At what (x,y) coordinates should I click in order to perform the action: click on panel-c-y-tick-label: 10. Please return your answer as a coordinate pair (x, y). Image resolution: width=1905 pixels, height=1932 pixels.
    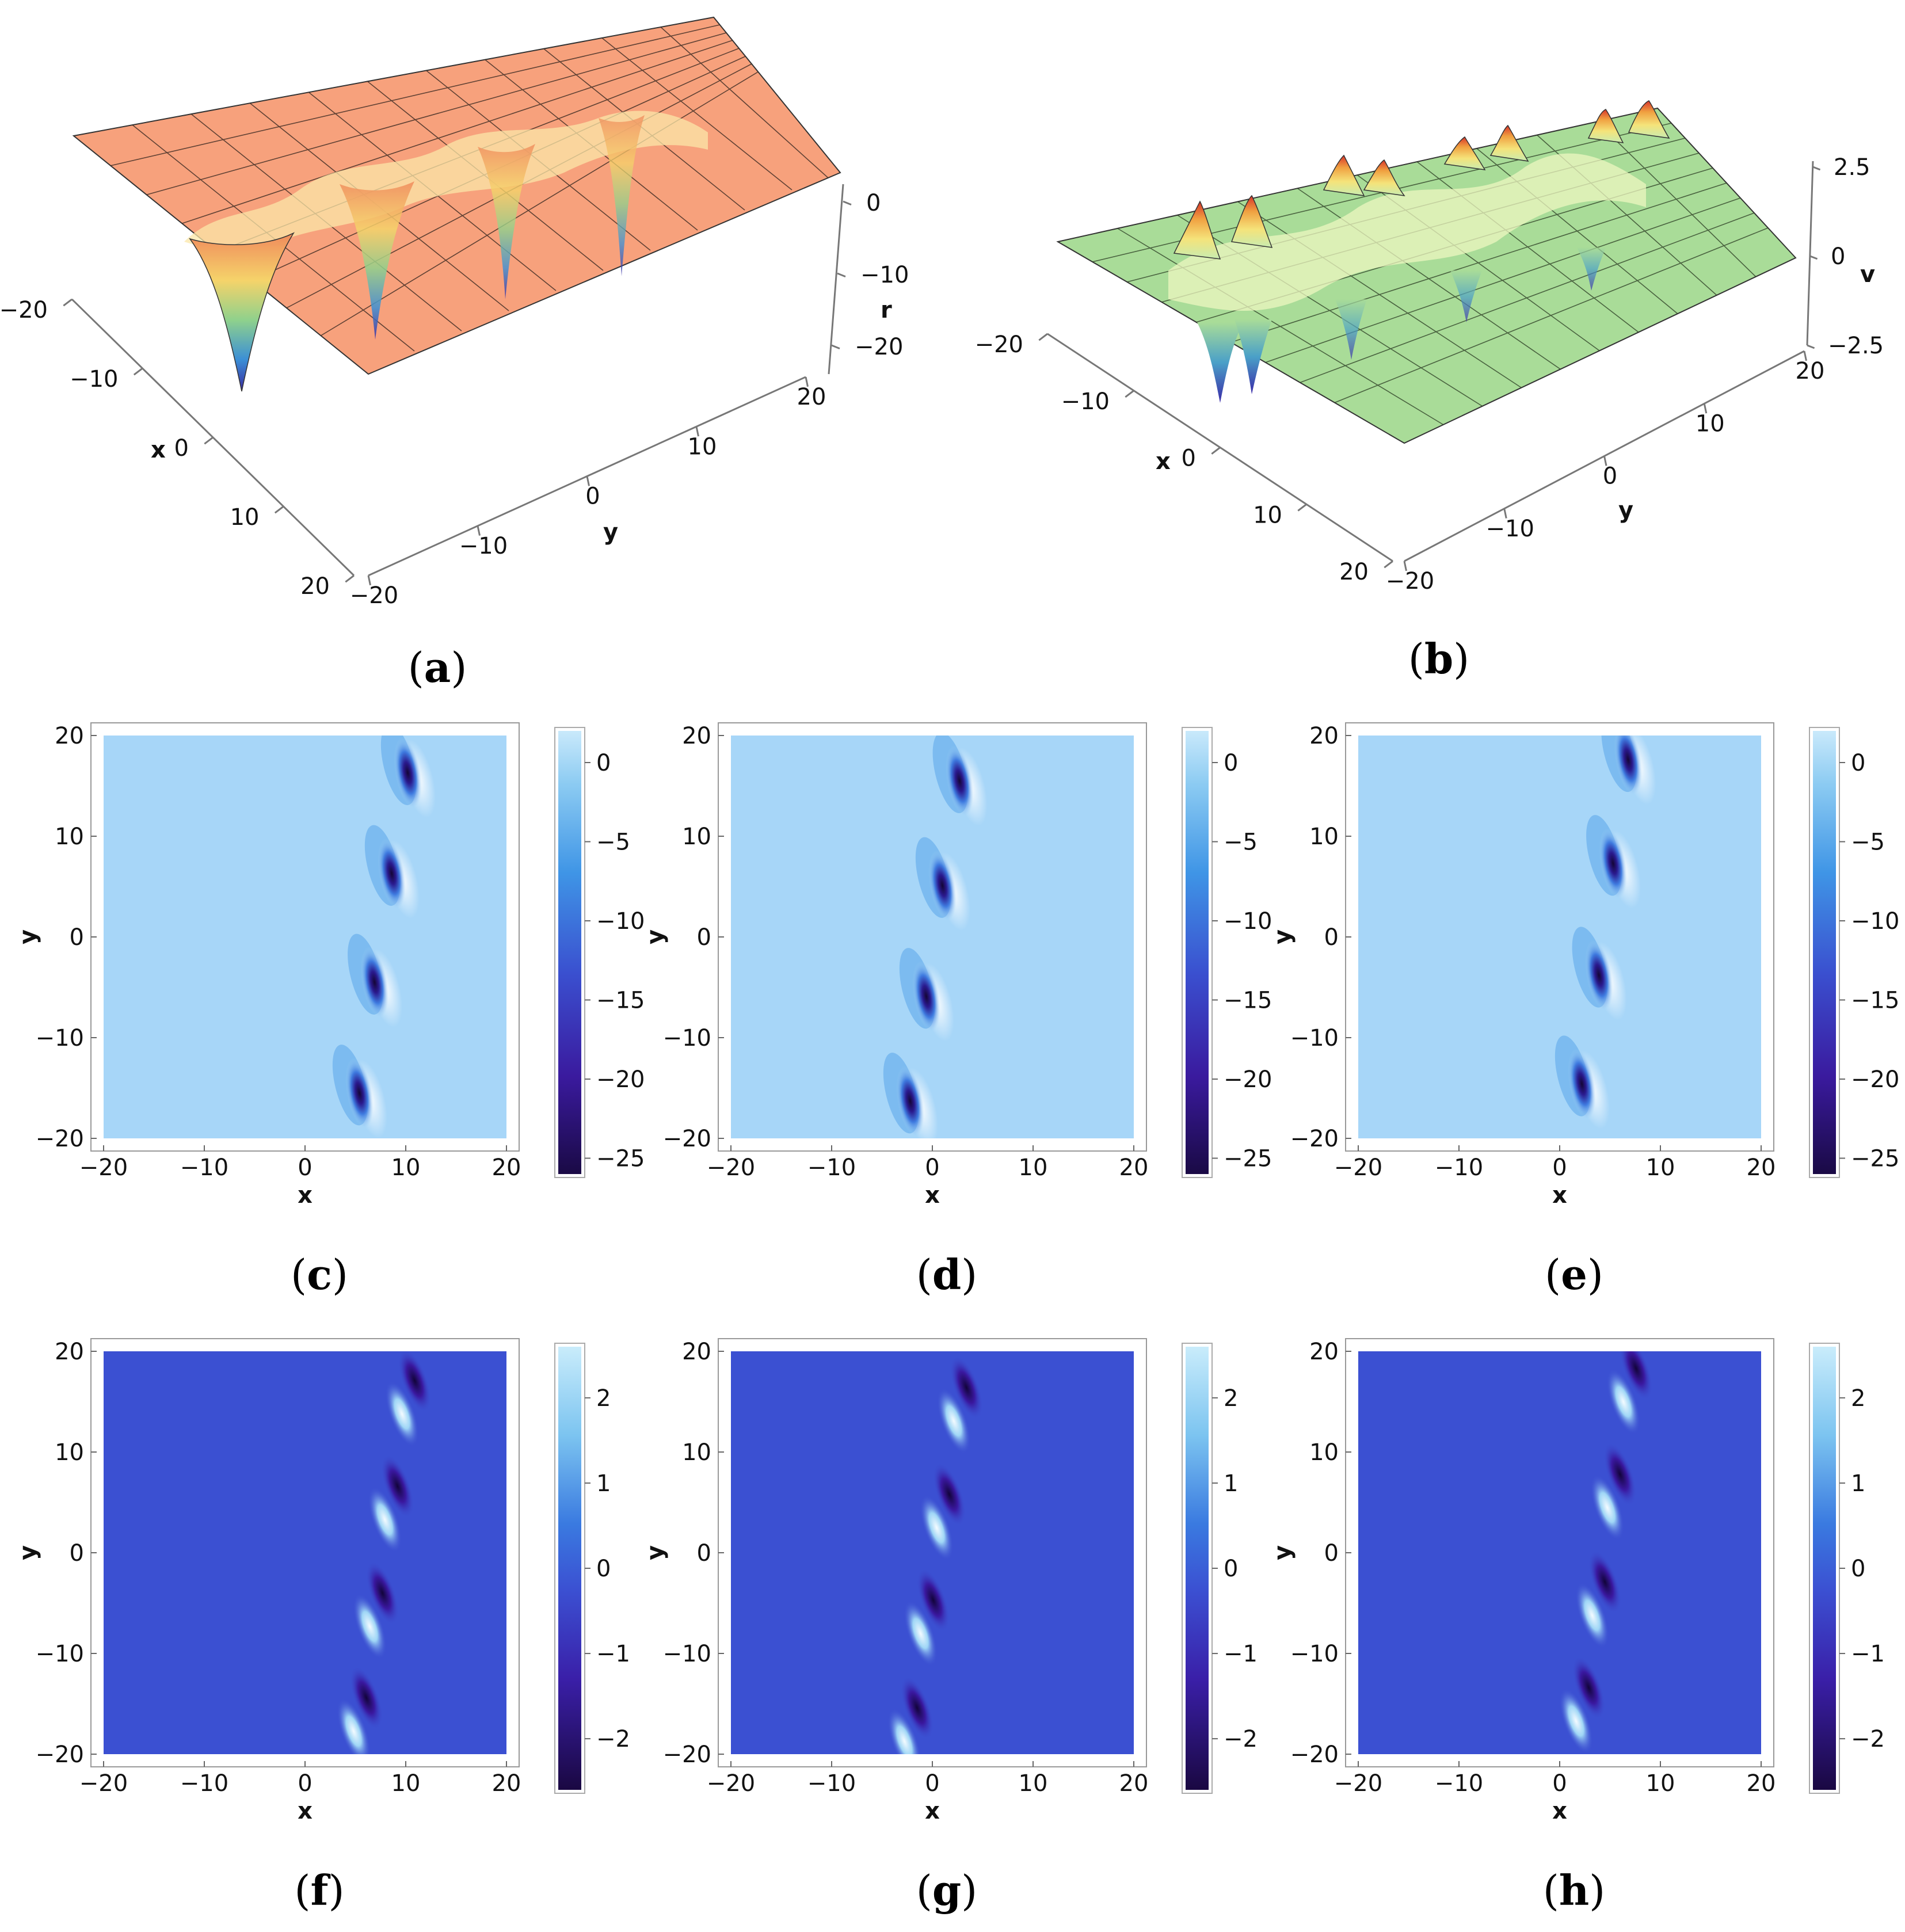
    Looking at the image, I should click on (69, 837).